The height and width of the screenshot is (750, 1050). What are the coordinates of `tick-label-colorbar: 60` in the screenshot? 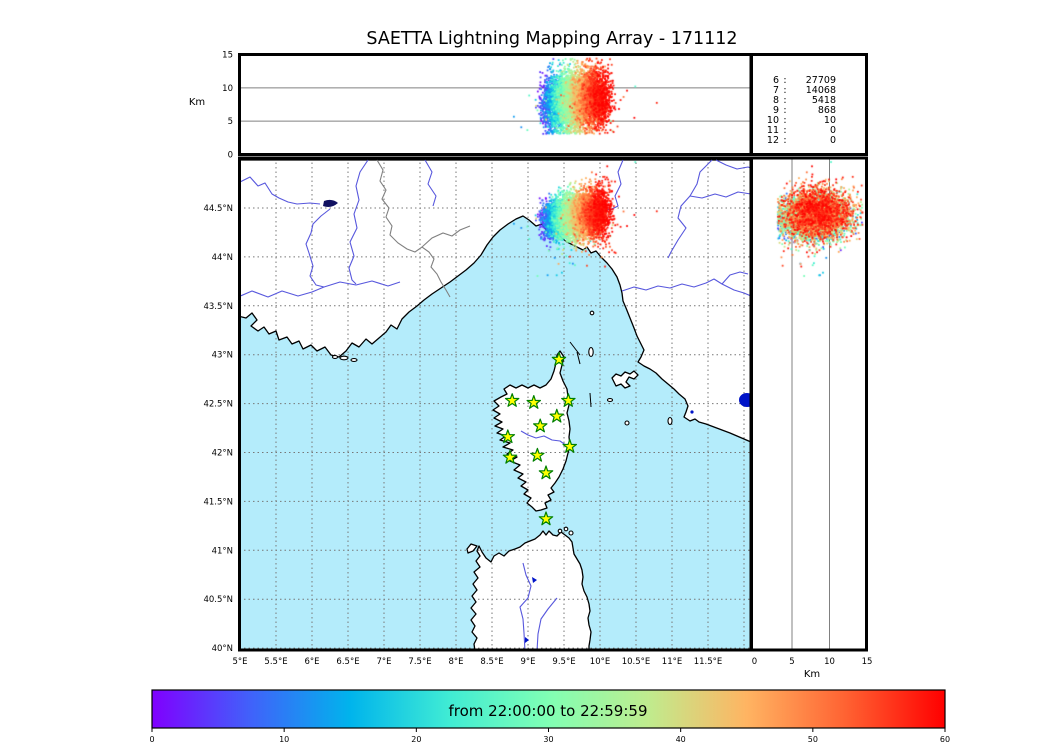 It's located at (945, 739).